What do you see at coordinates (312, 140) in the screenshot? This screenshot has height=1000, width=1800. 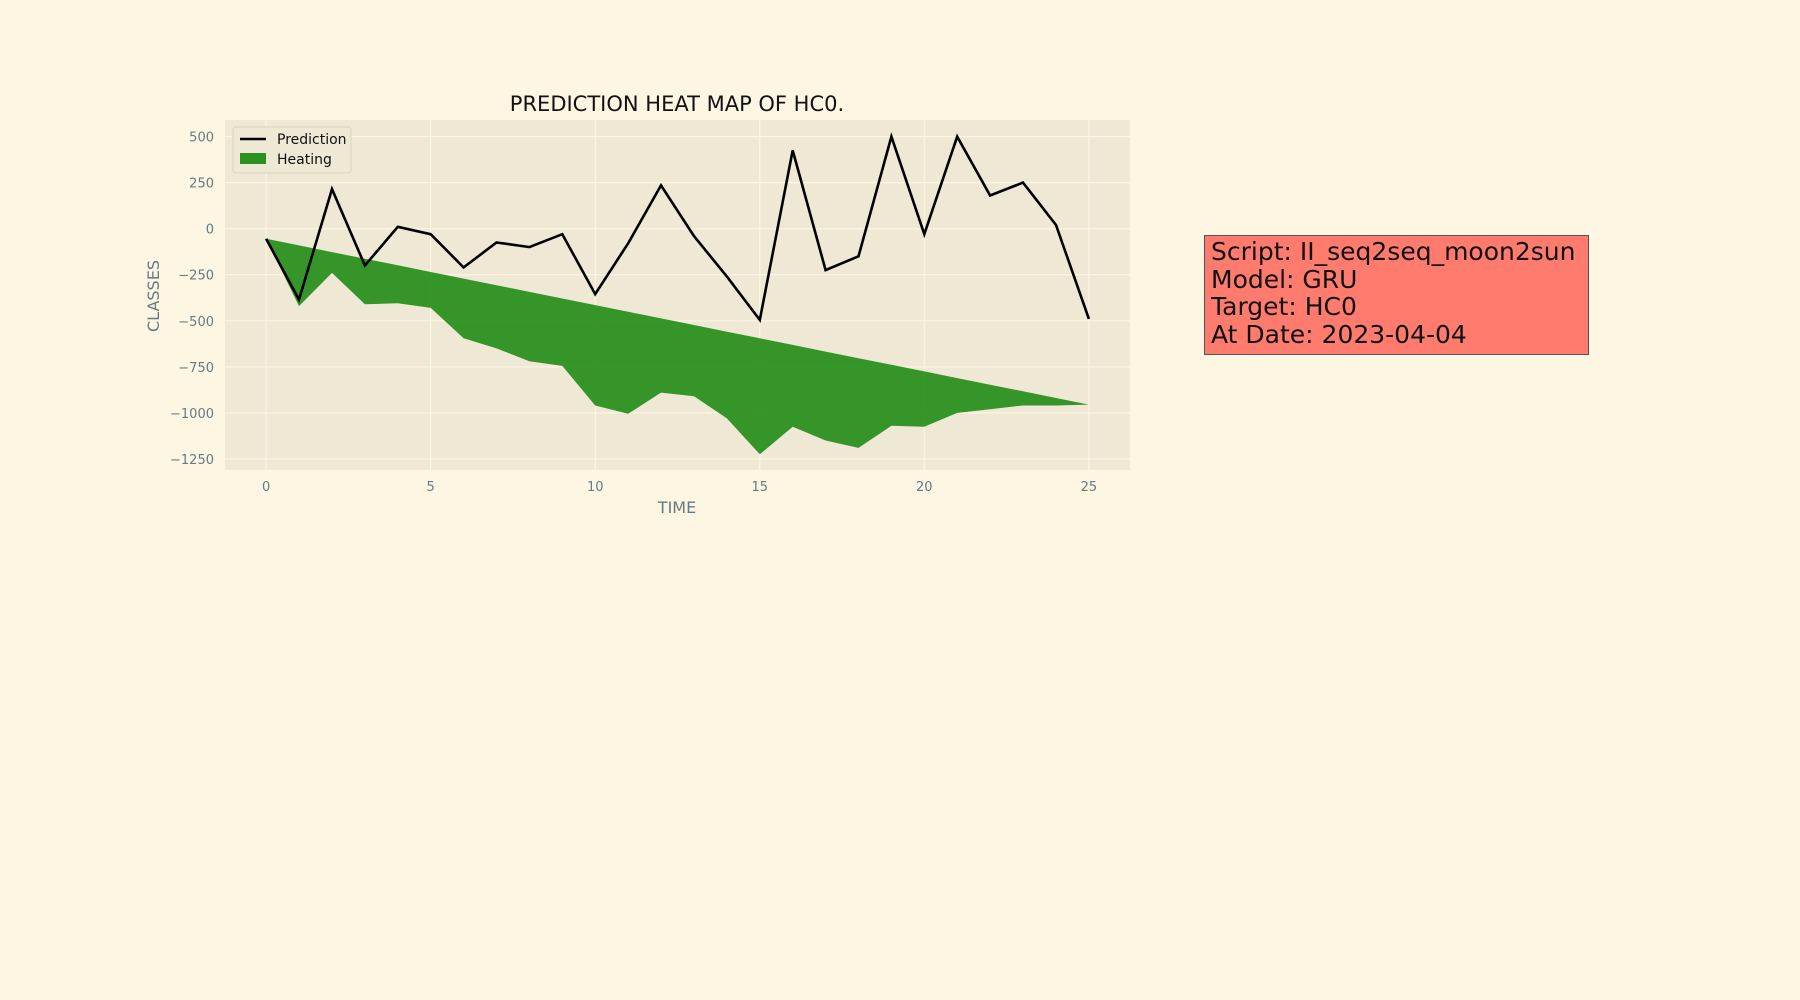 I see `legend-prediction-label: Prediction` at bounding box center [312, 140].